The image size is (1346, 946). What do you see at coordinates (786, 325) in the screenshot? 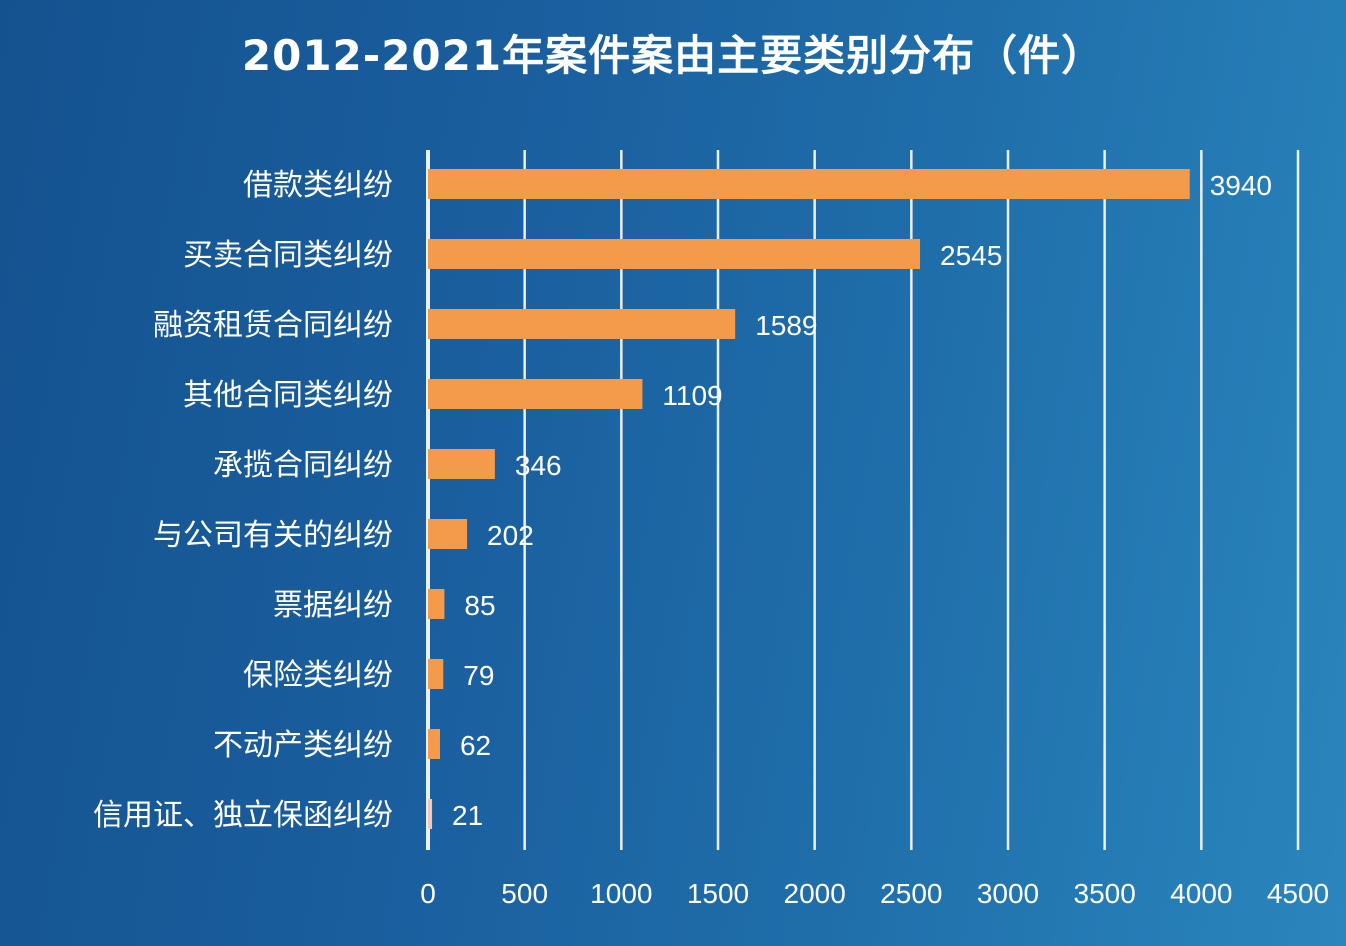
I see `data-label: 1589` at bounding box center [786, 325].